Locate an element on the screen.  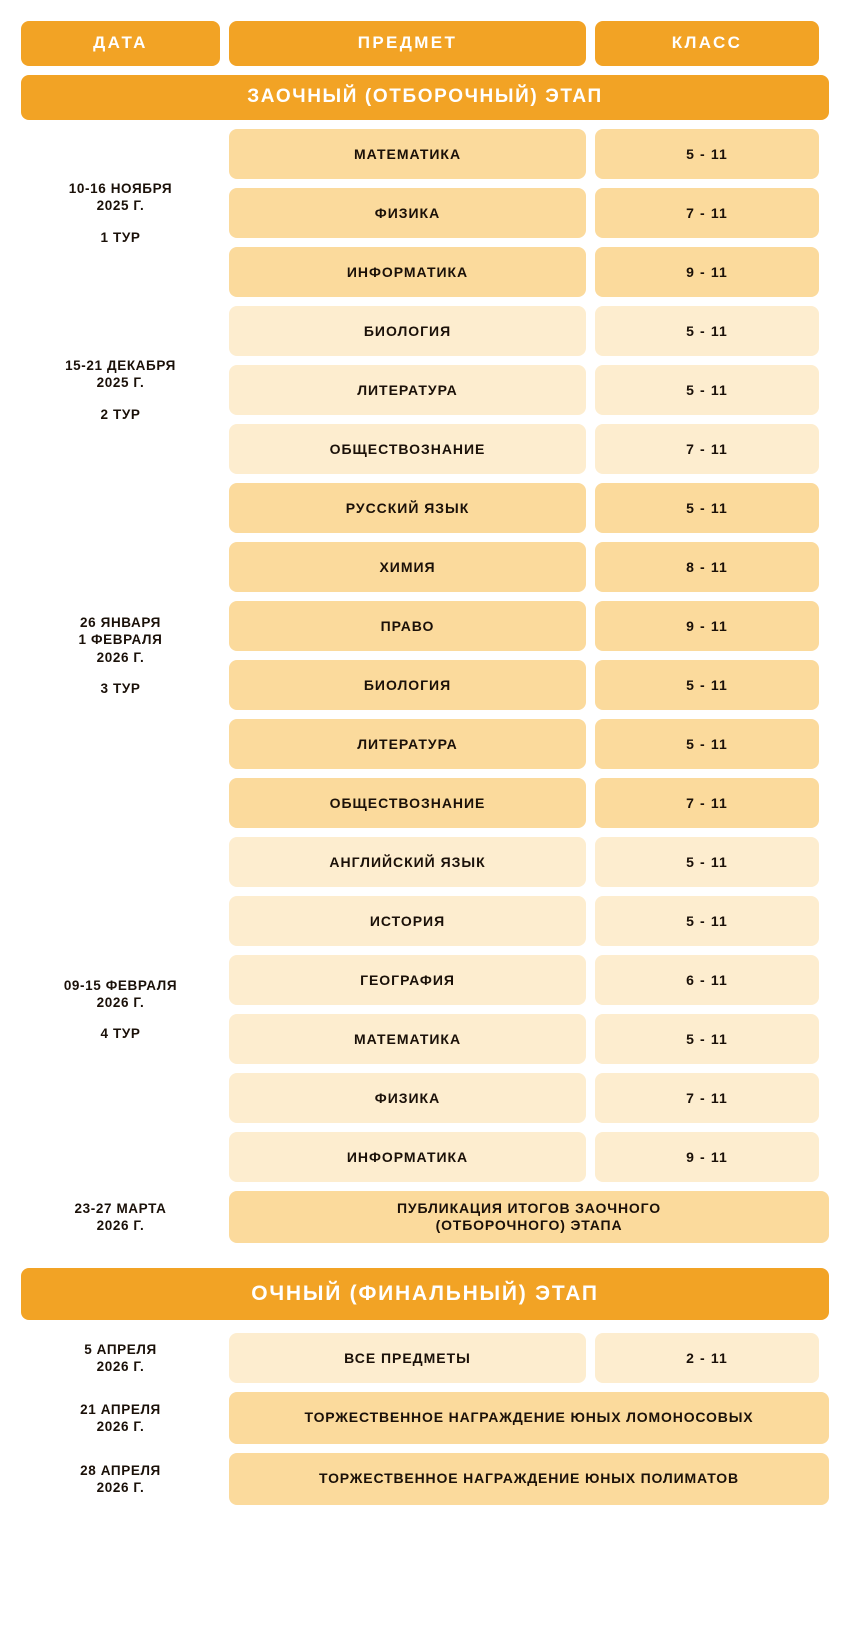
tour-label: 2 ТУР is located at coordinates (120, 414).